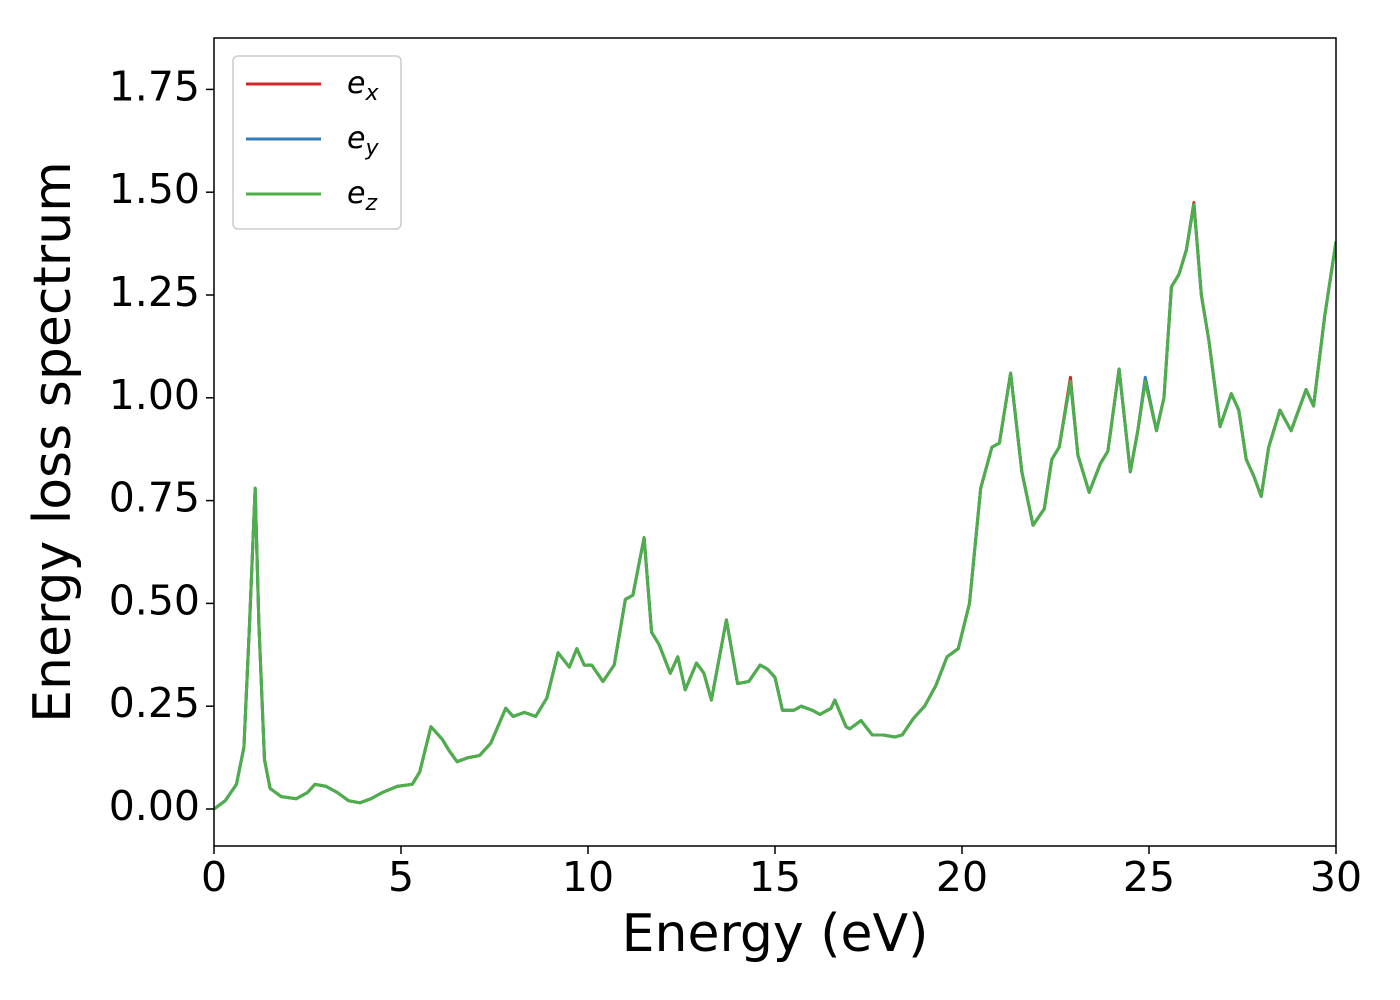 This screenshot has width=1400, height=1000. Describe the element at coordinates (154, 498) in the screenshot. I see `y-tick-label: 0.75` at that location.